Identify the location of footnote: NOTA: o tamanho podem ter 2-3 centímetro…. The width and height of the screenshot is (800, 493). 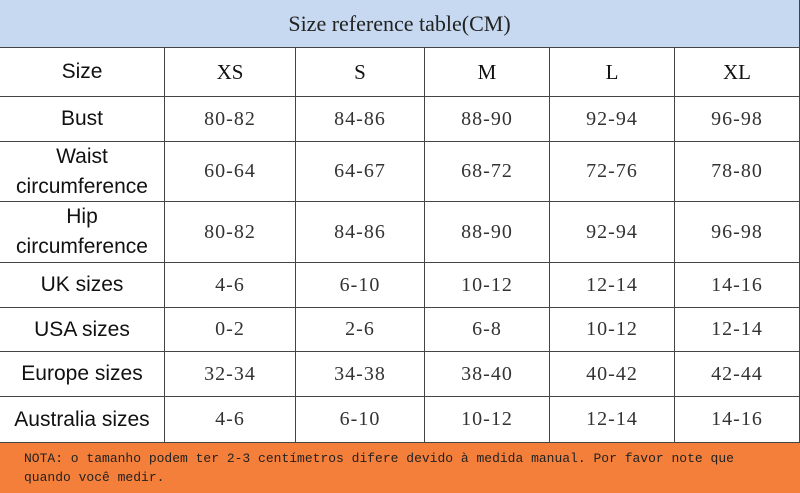
(400, 468).